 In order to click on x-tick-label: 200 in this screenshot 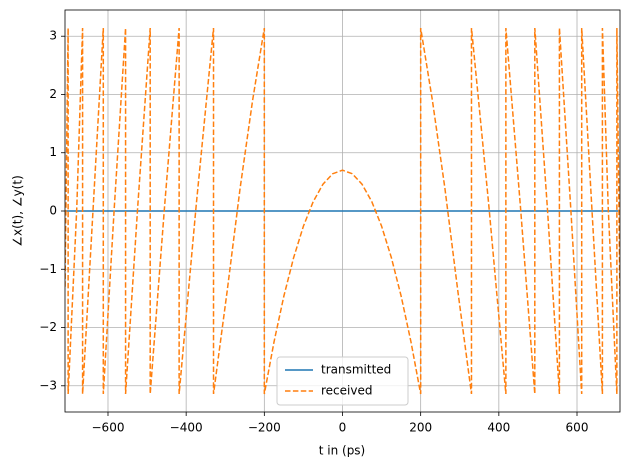, I will do `click(420, 428)`.